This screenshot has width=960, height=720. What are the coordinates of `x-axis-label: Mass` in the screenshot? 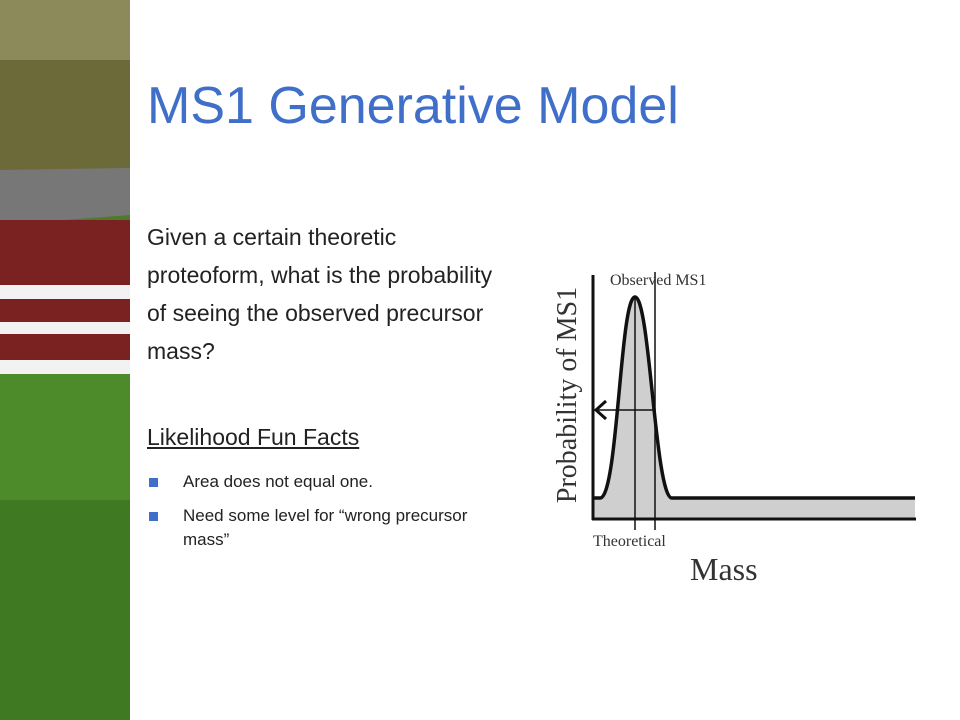 It's located at (724, 569).